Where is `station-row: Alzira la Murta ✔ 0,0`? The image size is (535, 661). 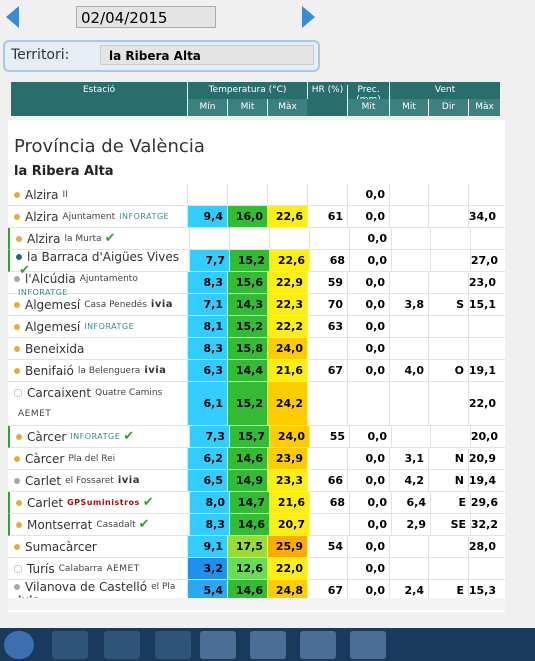
station-row: Alzira la Murta ✔ 0,0 is located at coordinates (256, 239).